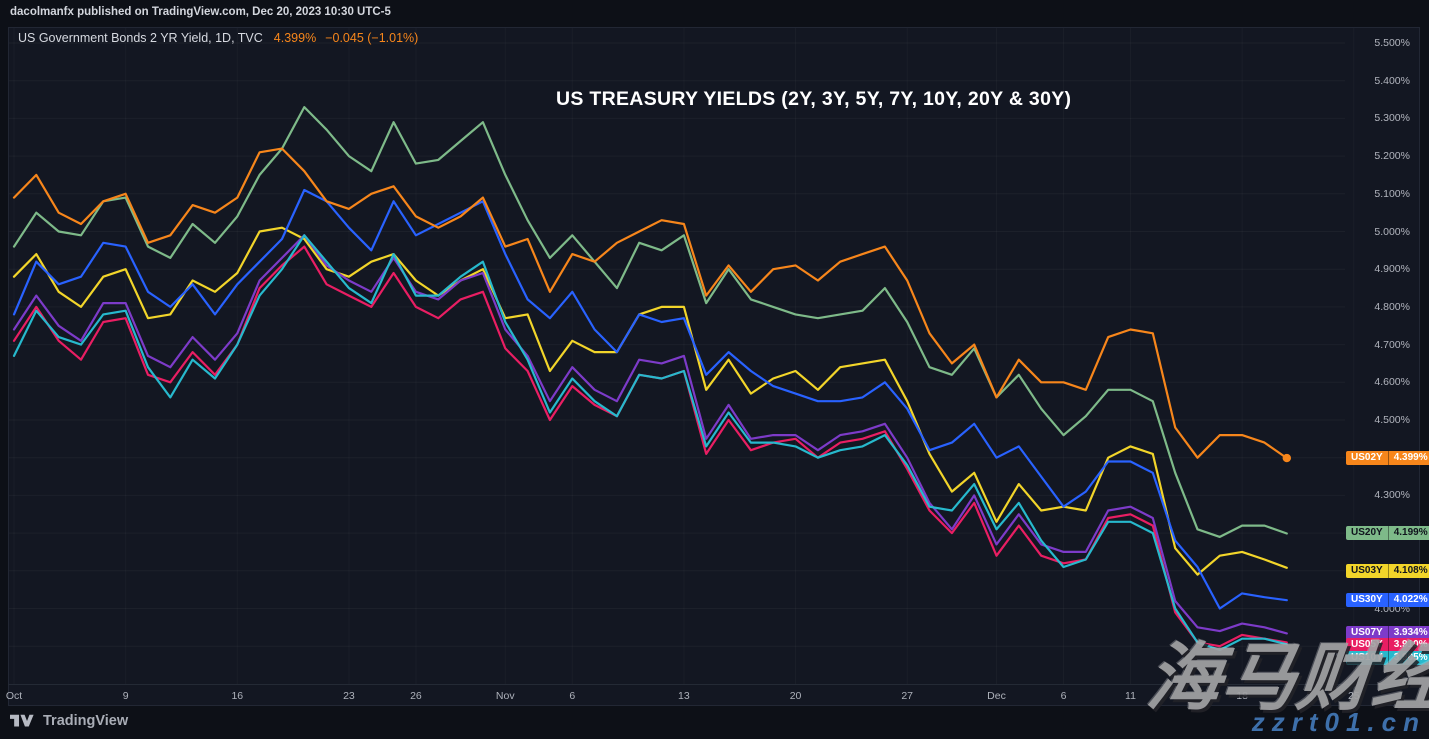  What do you see at coordinates (1392, 43) in the screenshot?
I see `price-tick-label: 5.500%` at bounding box center [1392, 43].